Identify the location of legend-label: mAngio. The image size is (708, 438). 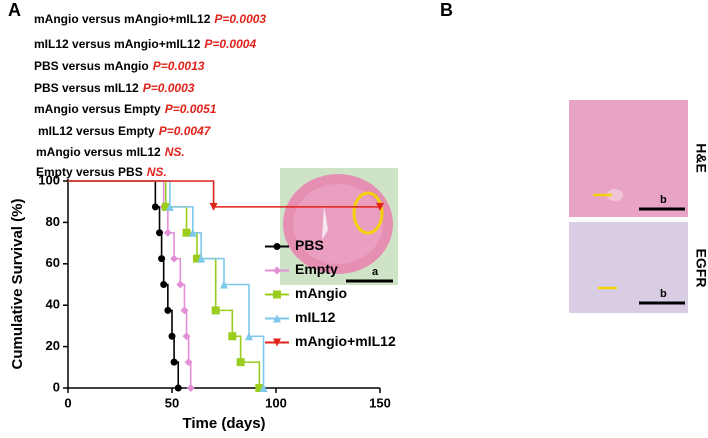
(321, 293).